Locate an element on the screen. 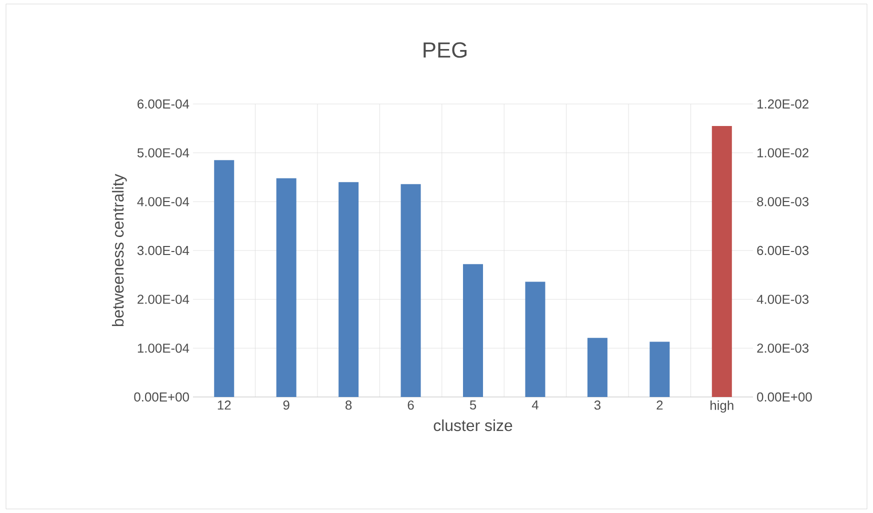  y-tick-label: 5.00E-04 is located at coordinates (163, 153).